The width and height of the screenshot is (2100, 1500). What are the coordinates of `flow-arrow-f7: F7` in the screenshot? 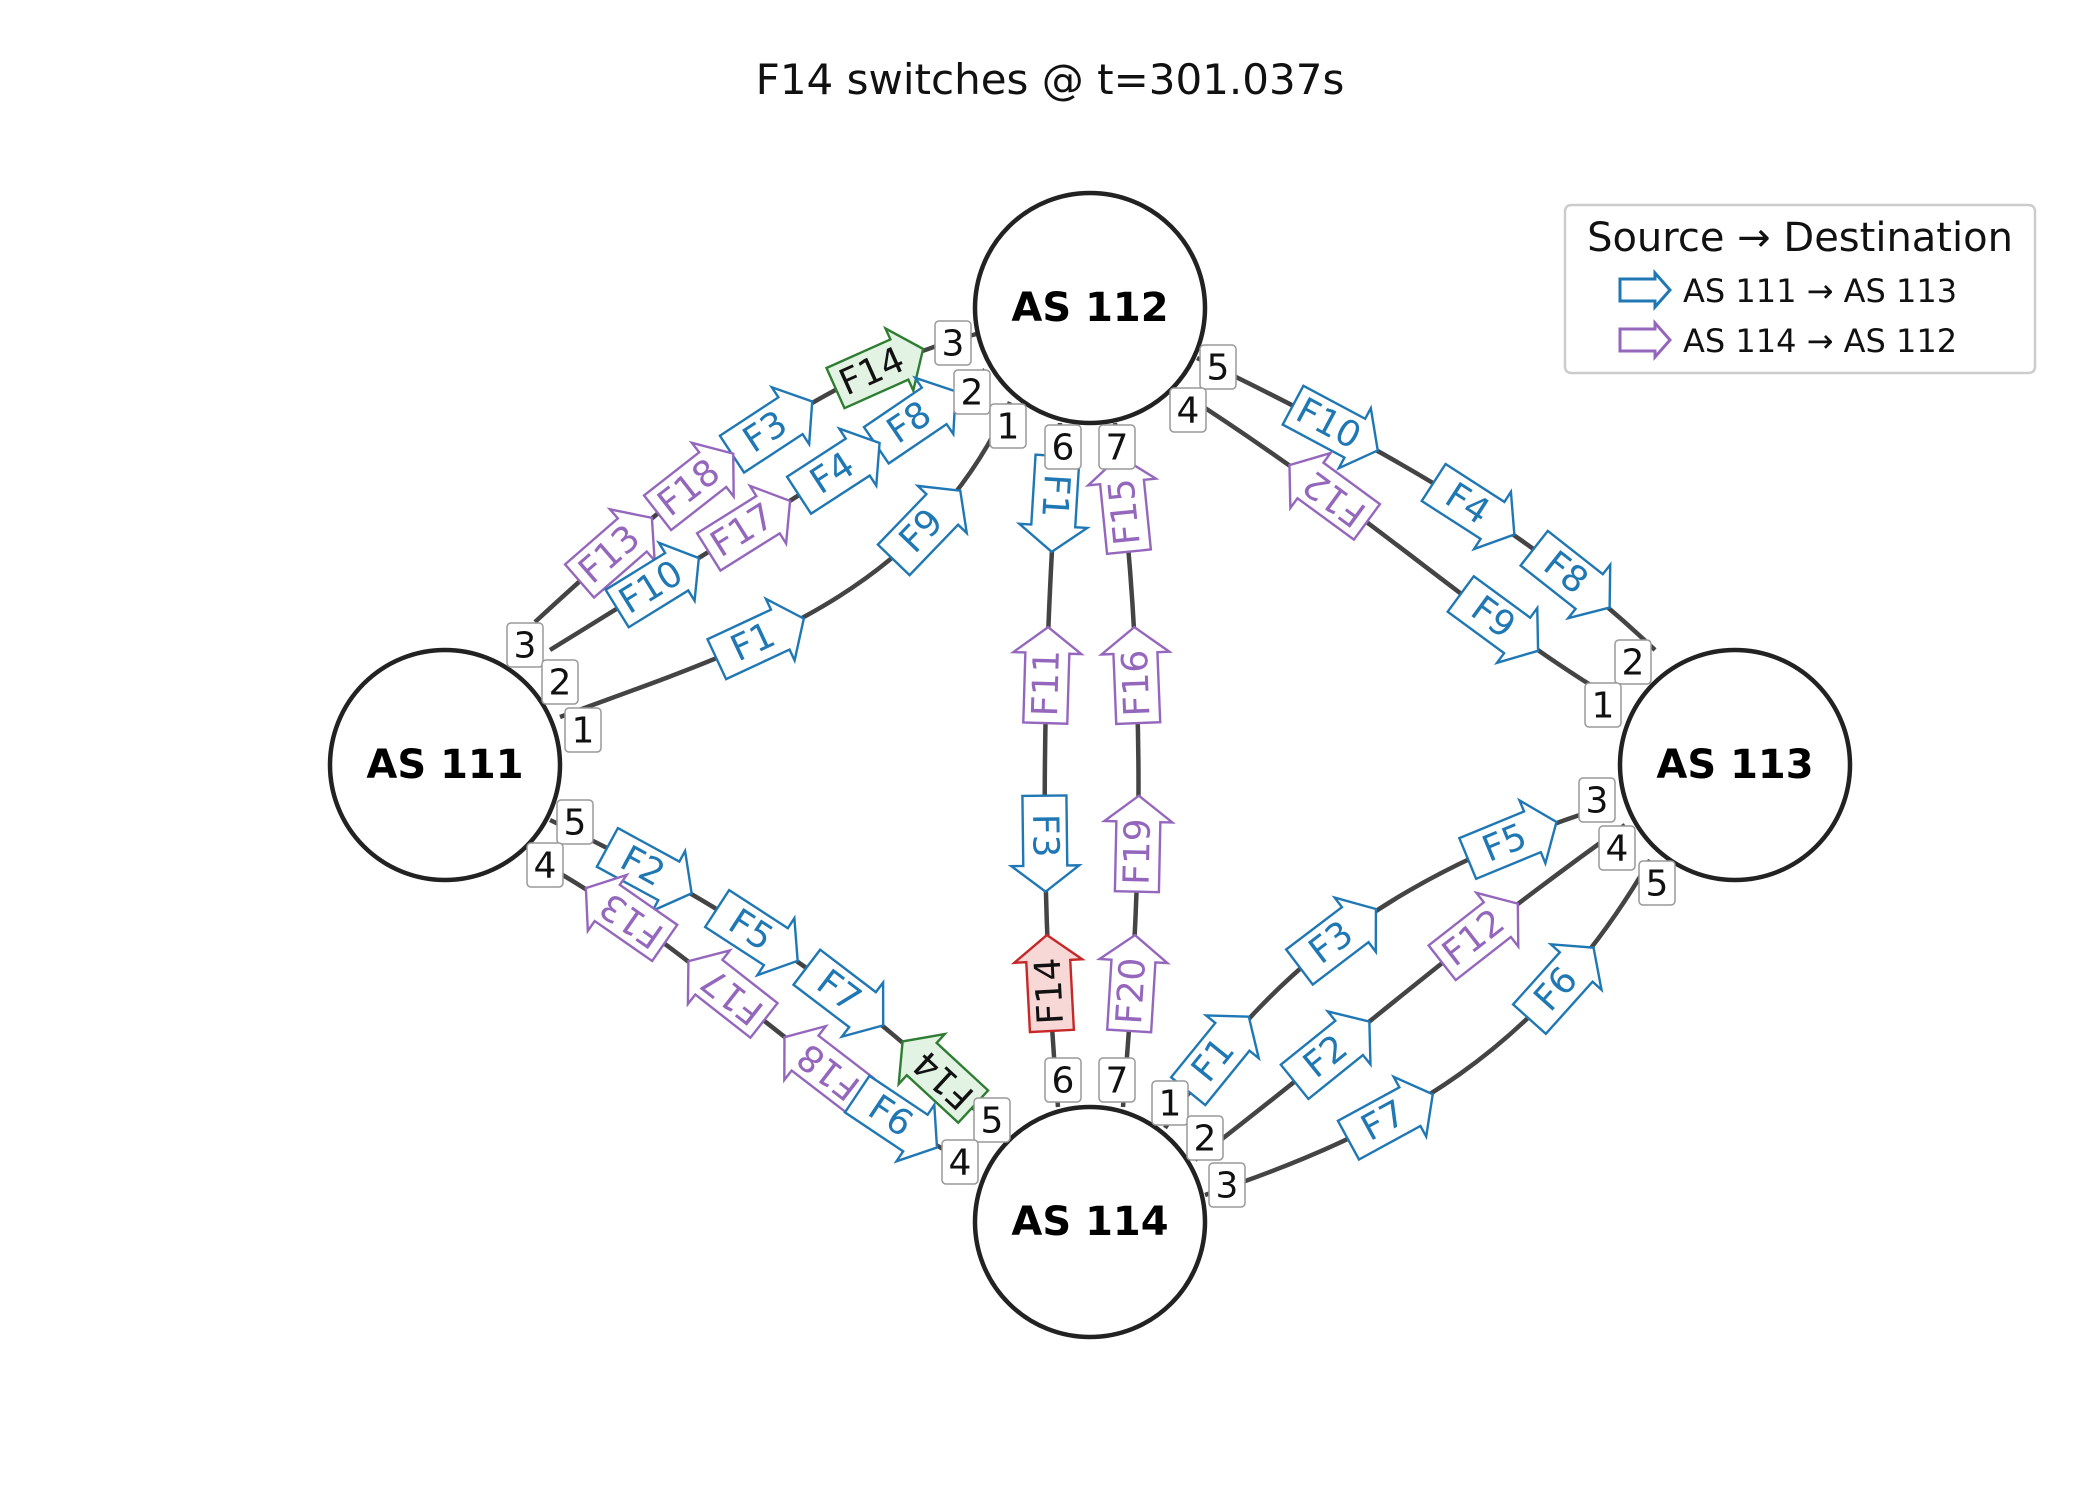 It's located at (1385, 1118).